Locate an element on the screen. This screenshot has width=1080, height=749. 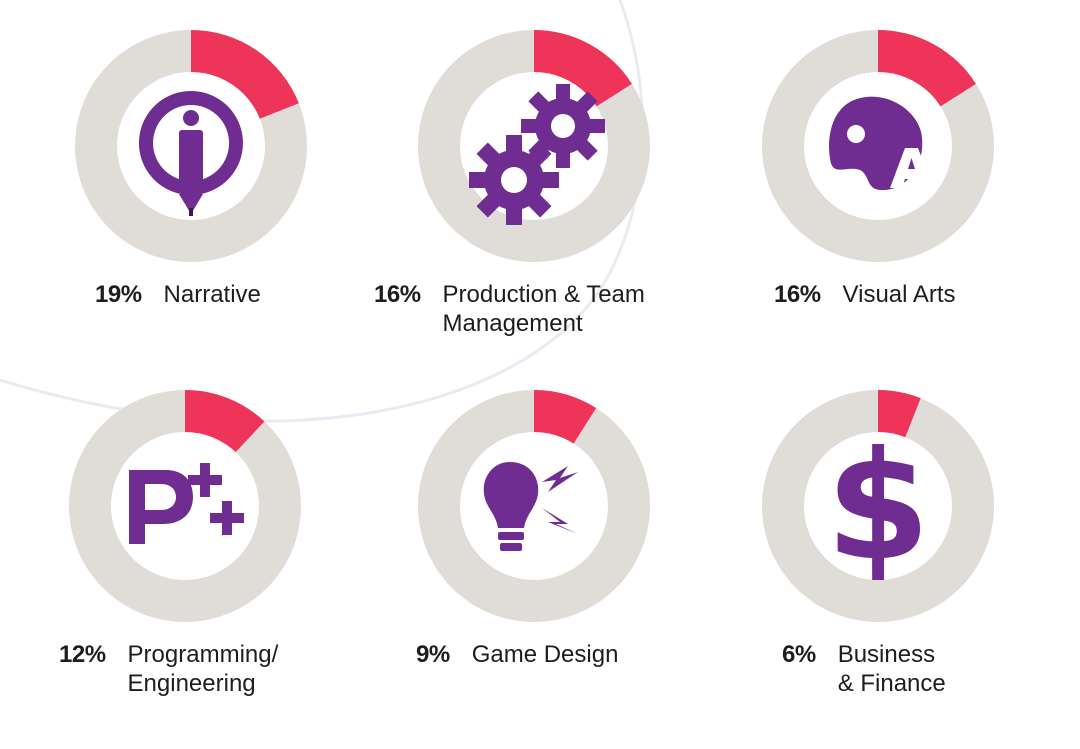
dollar-icon: $ is located at coordinates (878, 507).